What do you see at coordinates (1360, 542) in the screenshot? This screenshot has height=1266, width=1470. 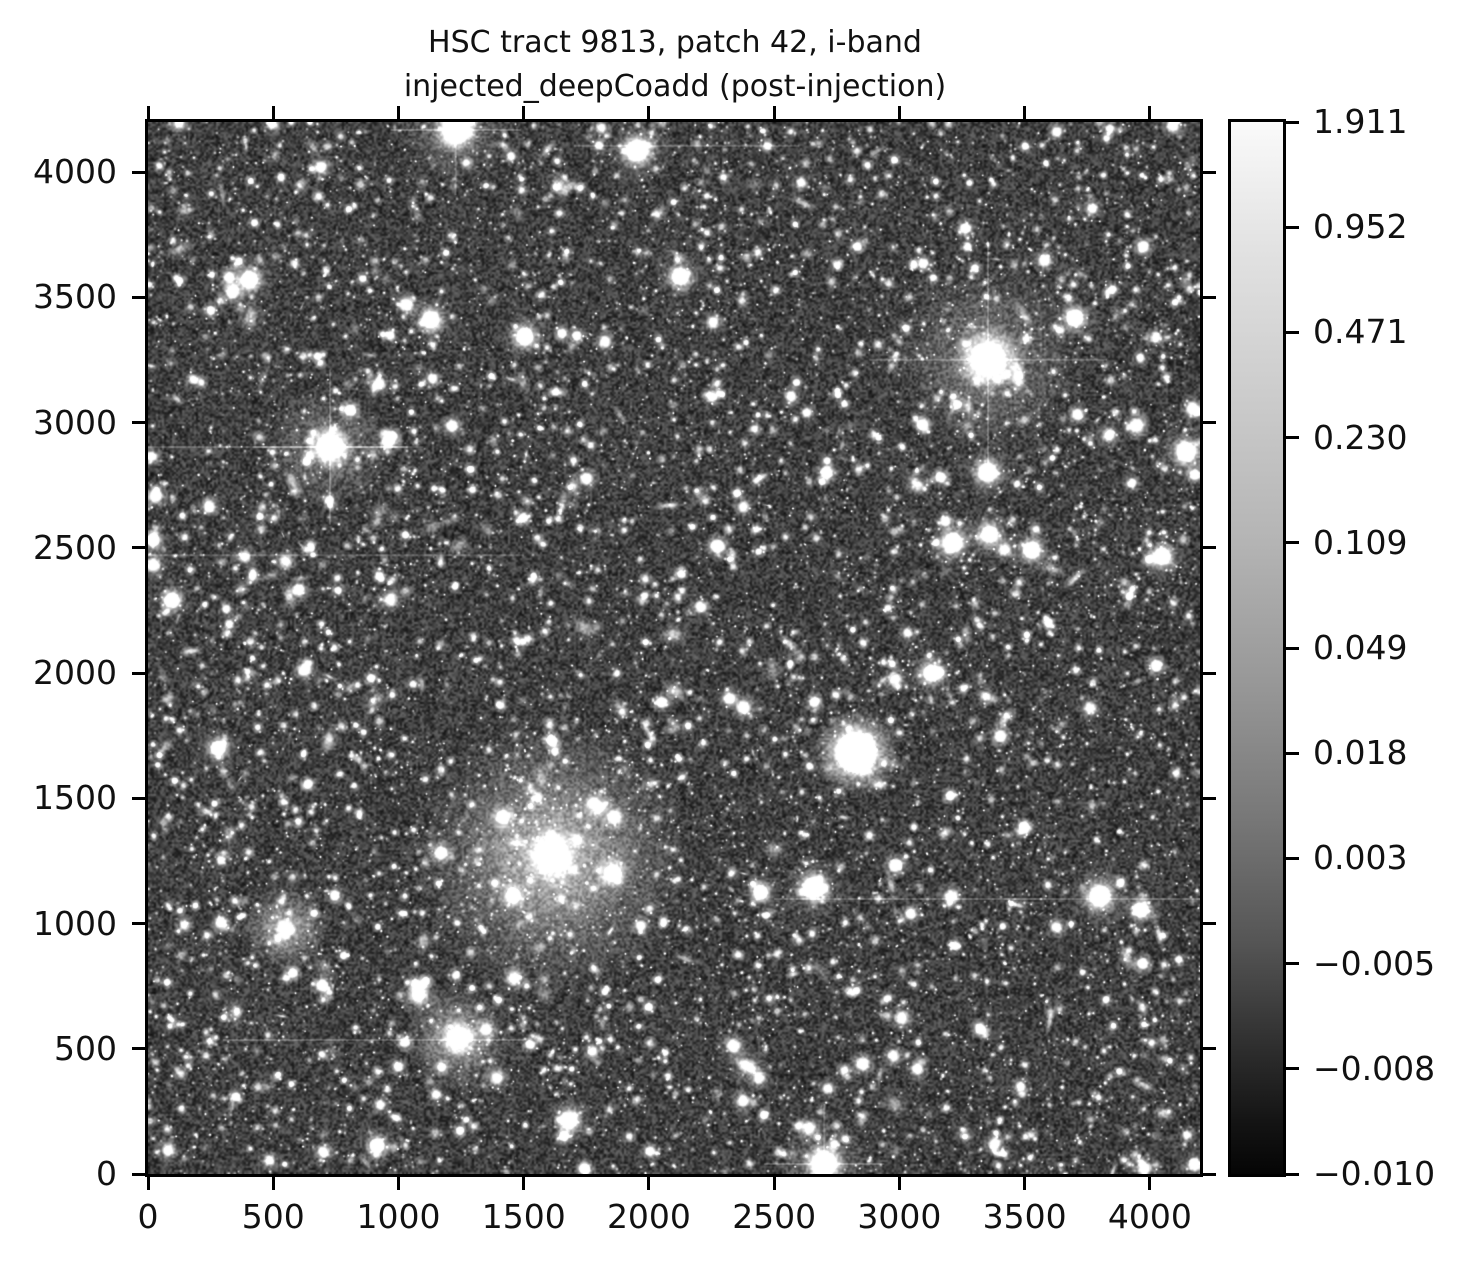 I see `colorbar-tick-label: 0.109` at bounding box center [1360, 542].